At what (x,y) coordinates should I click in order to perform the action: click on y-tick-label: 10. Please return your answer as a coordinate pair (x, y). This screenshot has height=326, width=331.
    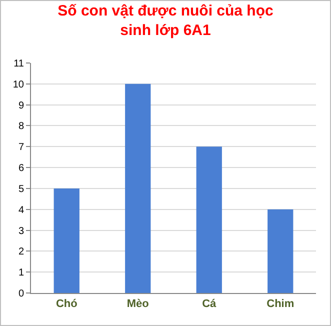
    Looking at the image, I should click on (18, 84).